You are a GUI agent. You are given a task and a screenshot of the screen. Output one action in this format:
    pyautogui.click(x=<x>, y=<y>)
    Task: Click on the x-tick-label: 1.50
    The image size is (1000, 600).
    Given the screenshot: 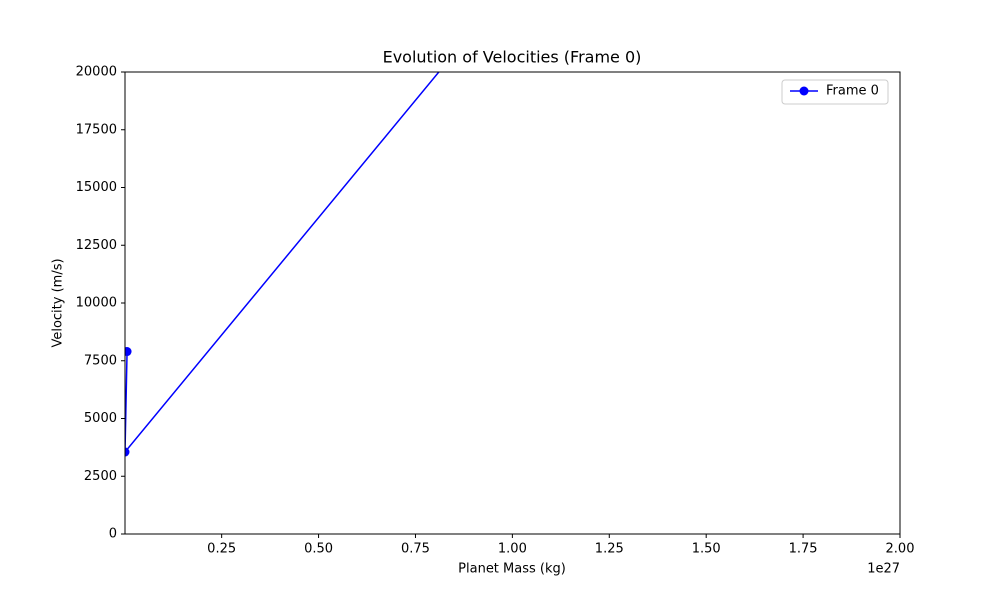 What is the action you would take?
    pyautogui.click(x=706, y=549)
    